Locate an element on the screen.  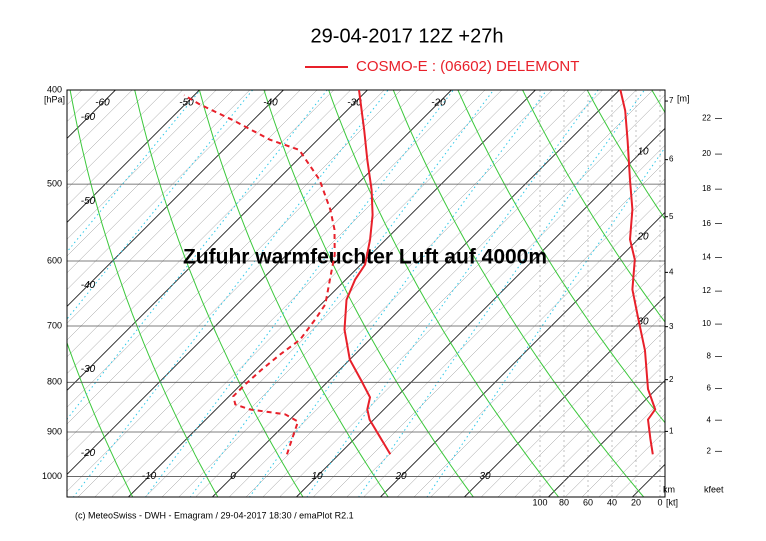
km-label: km is located at coordinates (669, 489).